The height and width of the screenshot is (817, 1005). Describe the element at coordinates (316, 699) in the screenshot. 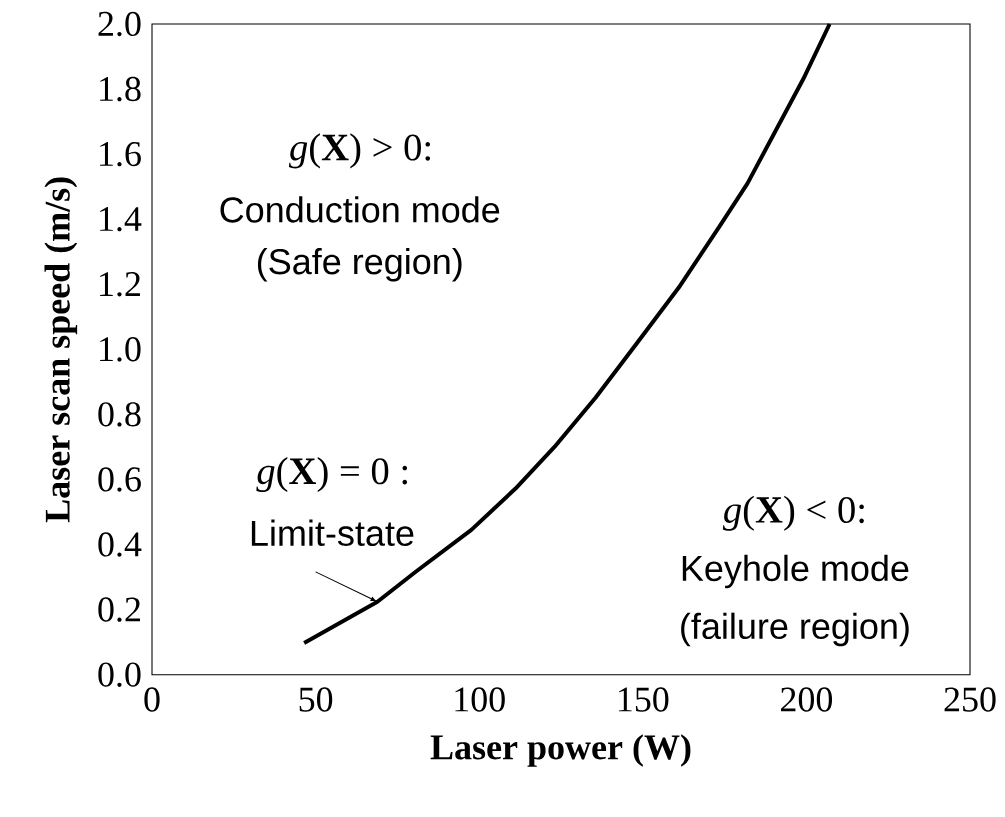

I see `x-tick-label: 50` at that location.